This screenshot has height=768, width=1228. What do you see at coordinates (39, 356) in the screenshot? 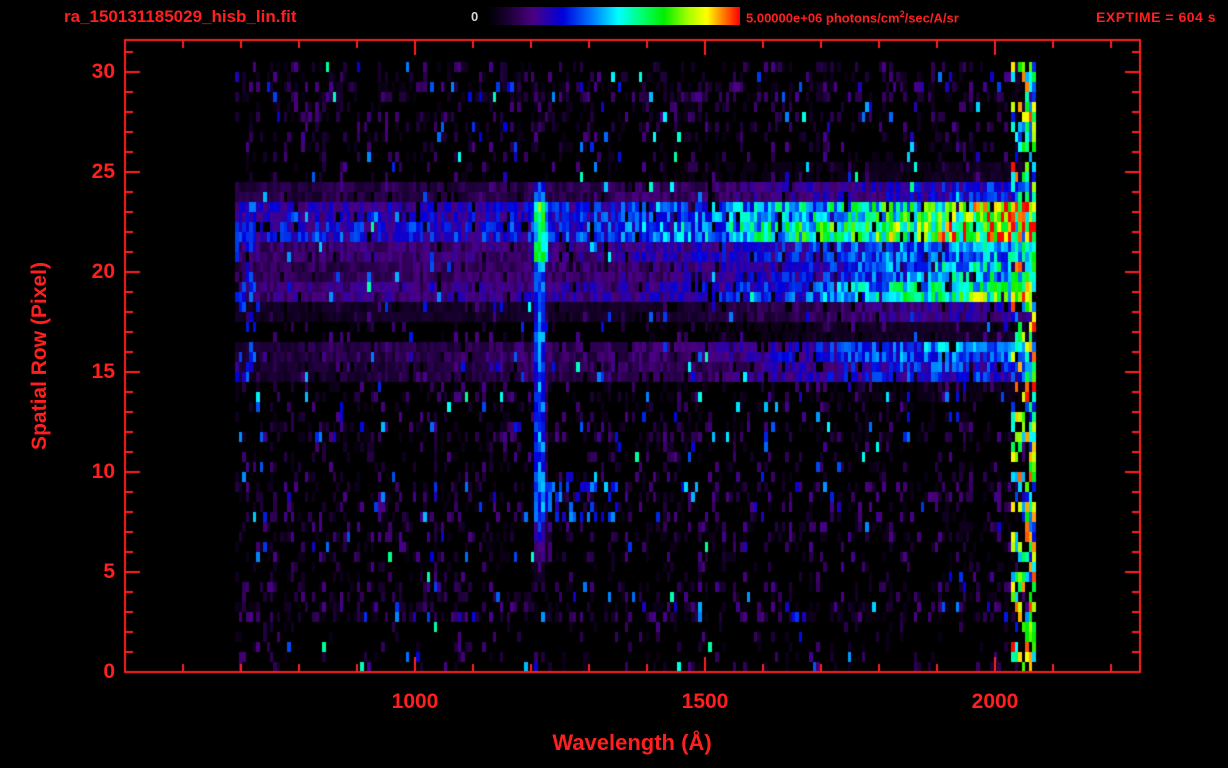
I see `y-axis-title: Spatial Row (Pixel)` at bounding box center [39, 356].